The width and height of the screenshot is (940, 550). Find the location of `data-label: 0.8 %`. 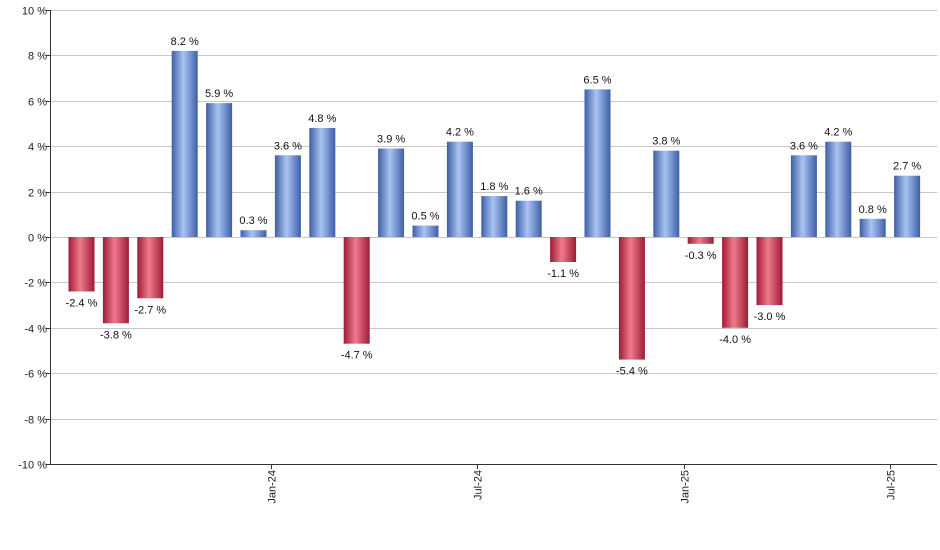

data-label: 0.8 % is located at coordinates (873, 210).